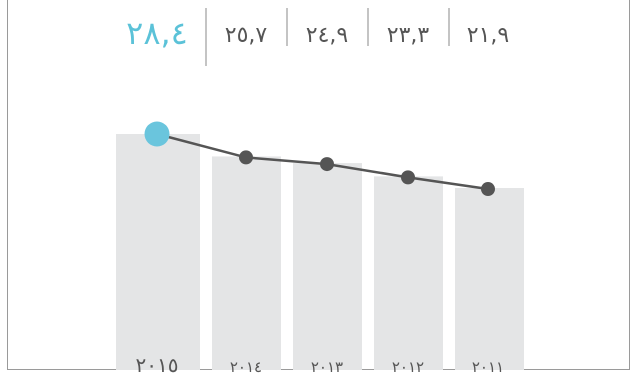 This screenshot has height=380, width=630. What do you see at coordinates (488, 367) in the screenshot?
I see `year-label: ٢٠١١` at bounding box center [488, 367].